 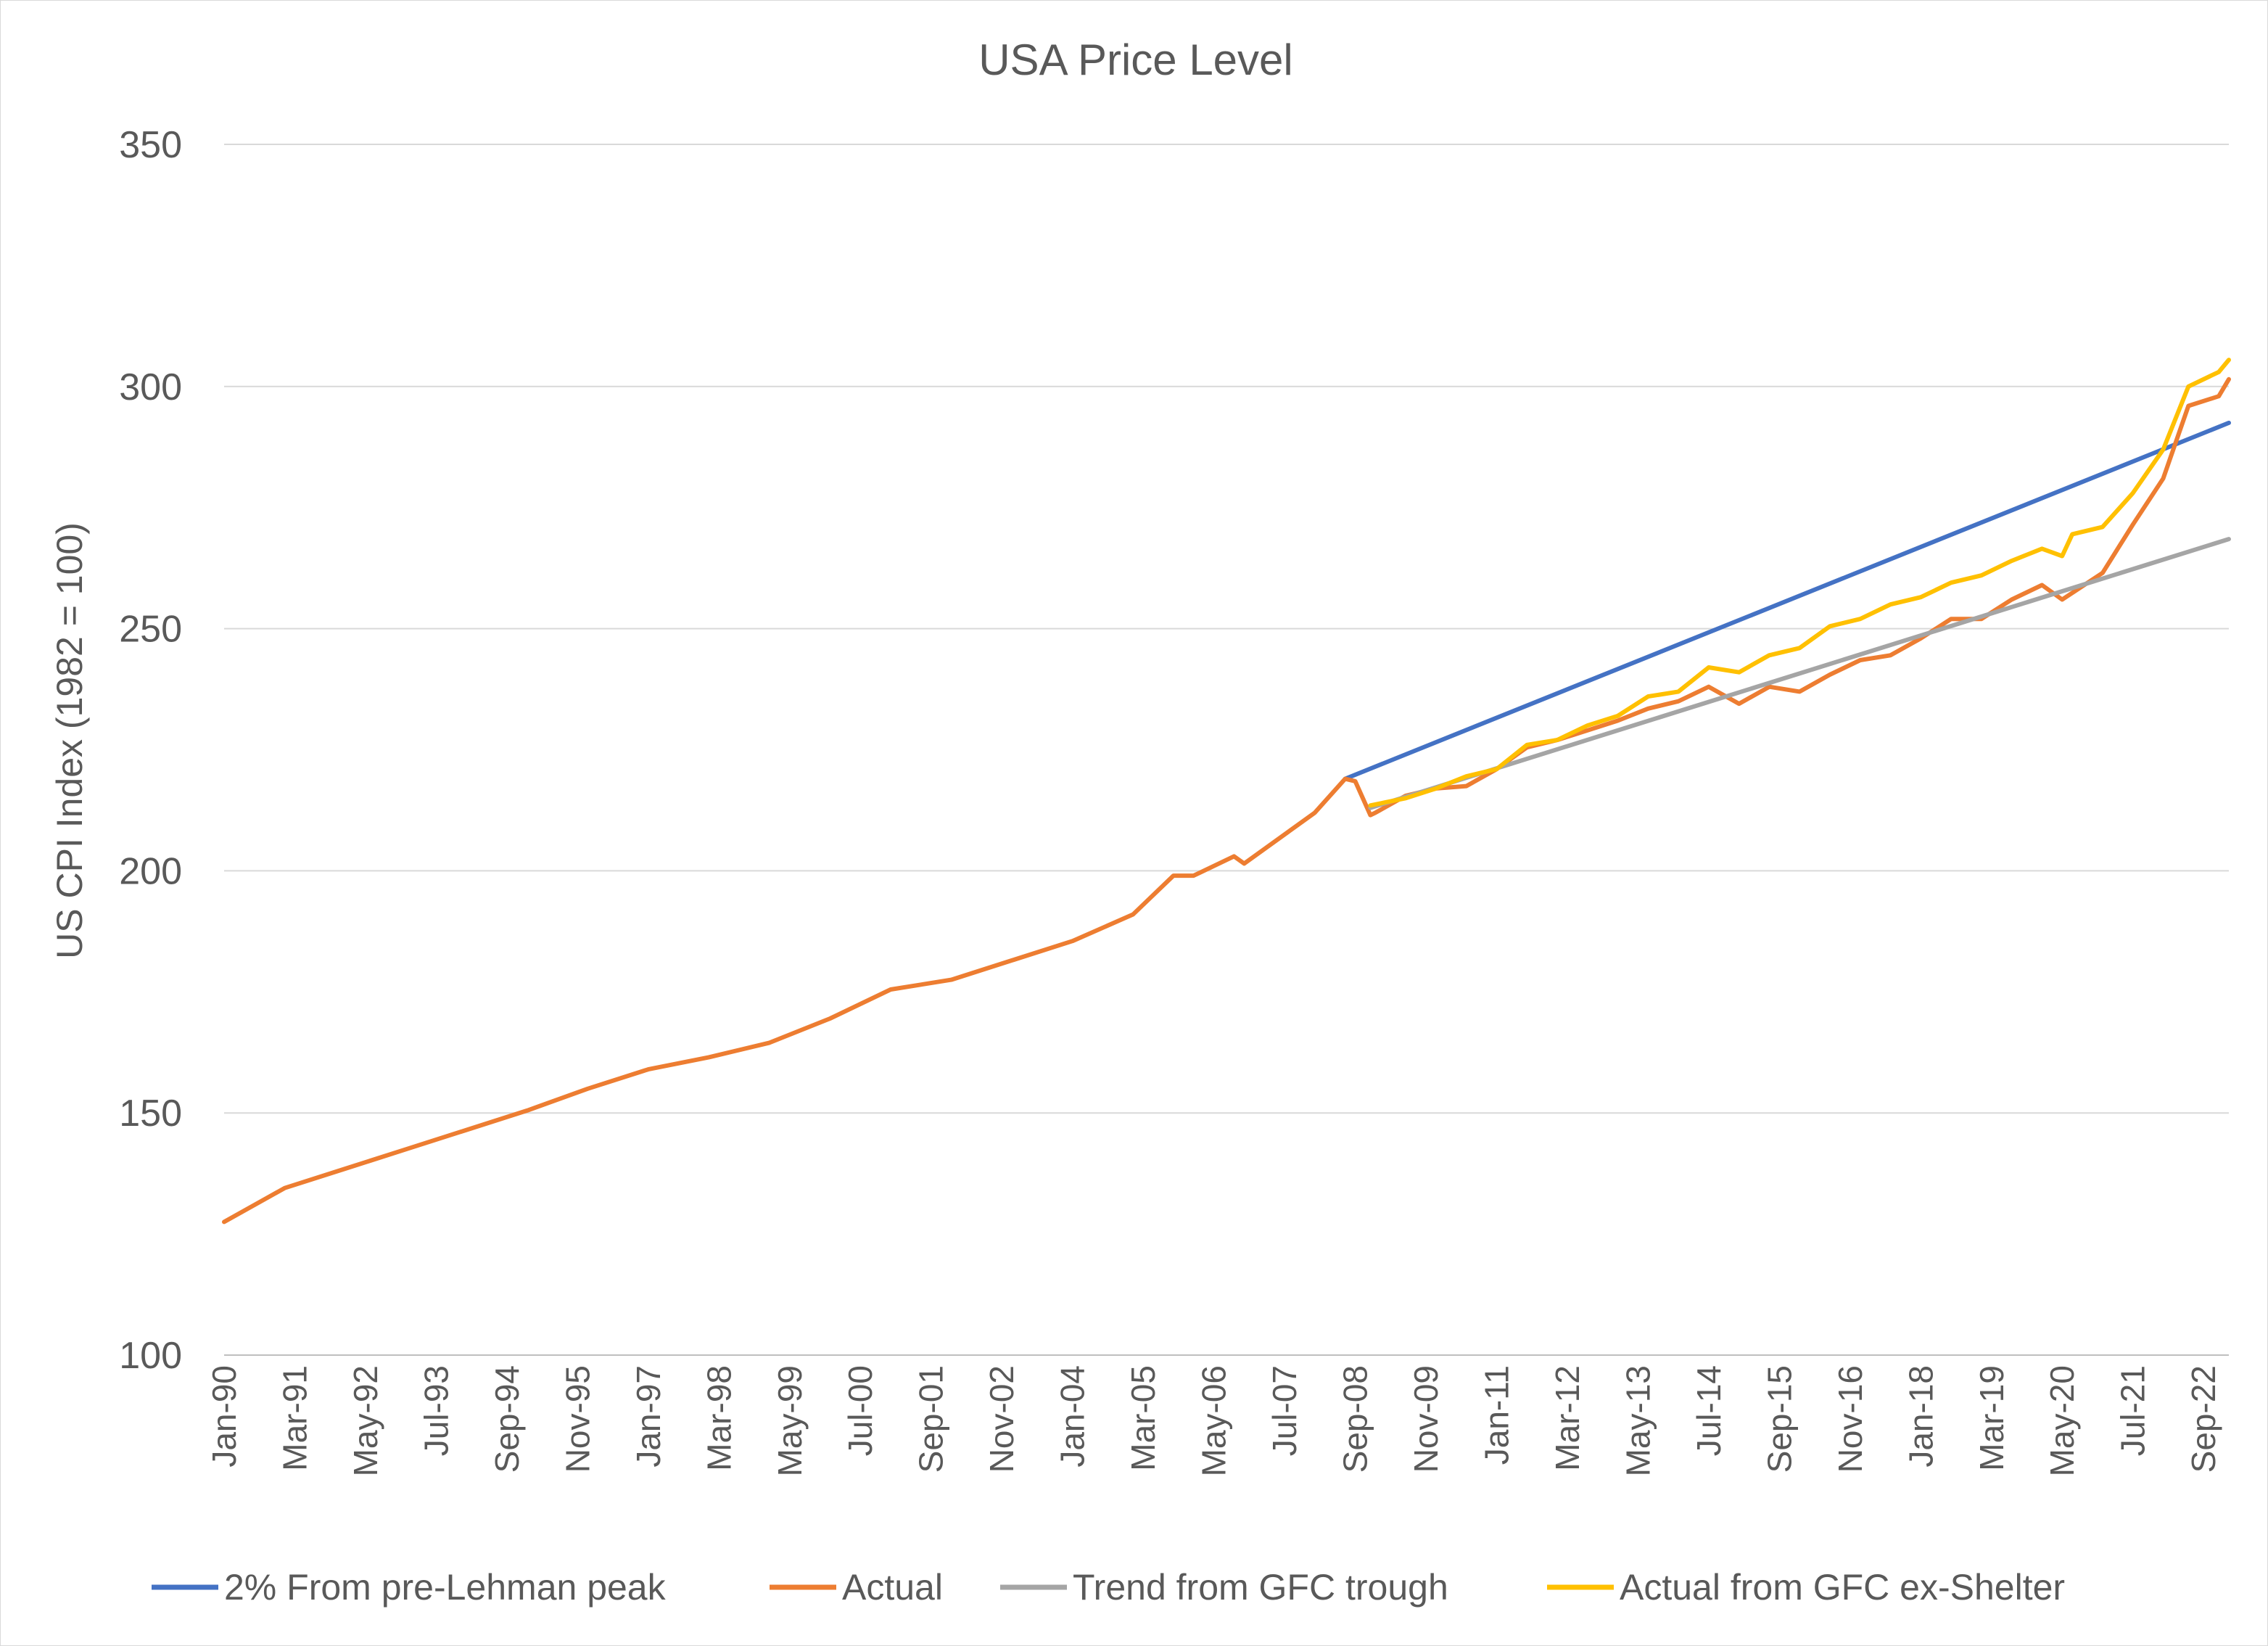 What do you see at coordinates (719, 1418) in the screenshot?
I see `x-tick-label: Mar-98` at bounding box center [719, 1418].